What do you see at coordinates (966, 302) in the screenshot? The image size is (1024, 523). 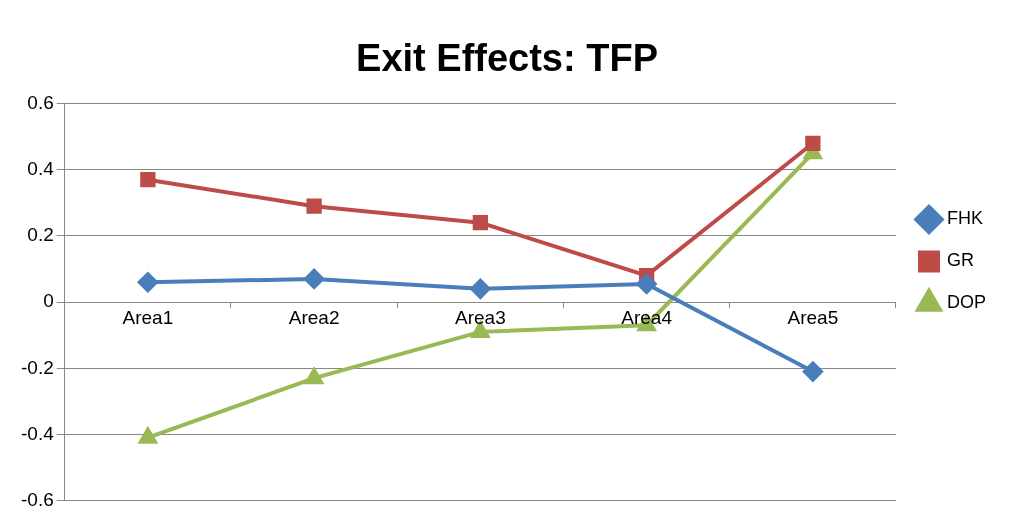 I see `legend-label: DOP` at bounding box center [966, 302].